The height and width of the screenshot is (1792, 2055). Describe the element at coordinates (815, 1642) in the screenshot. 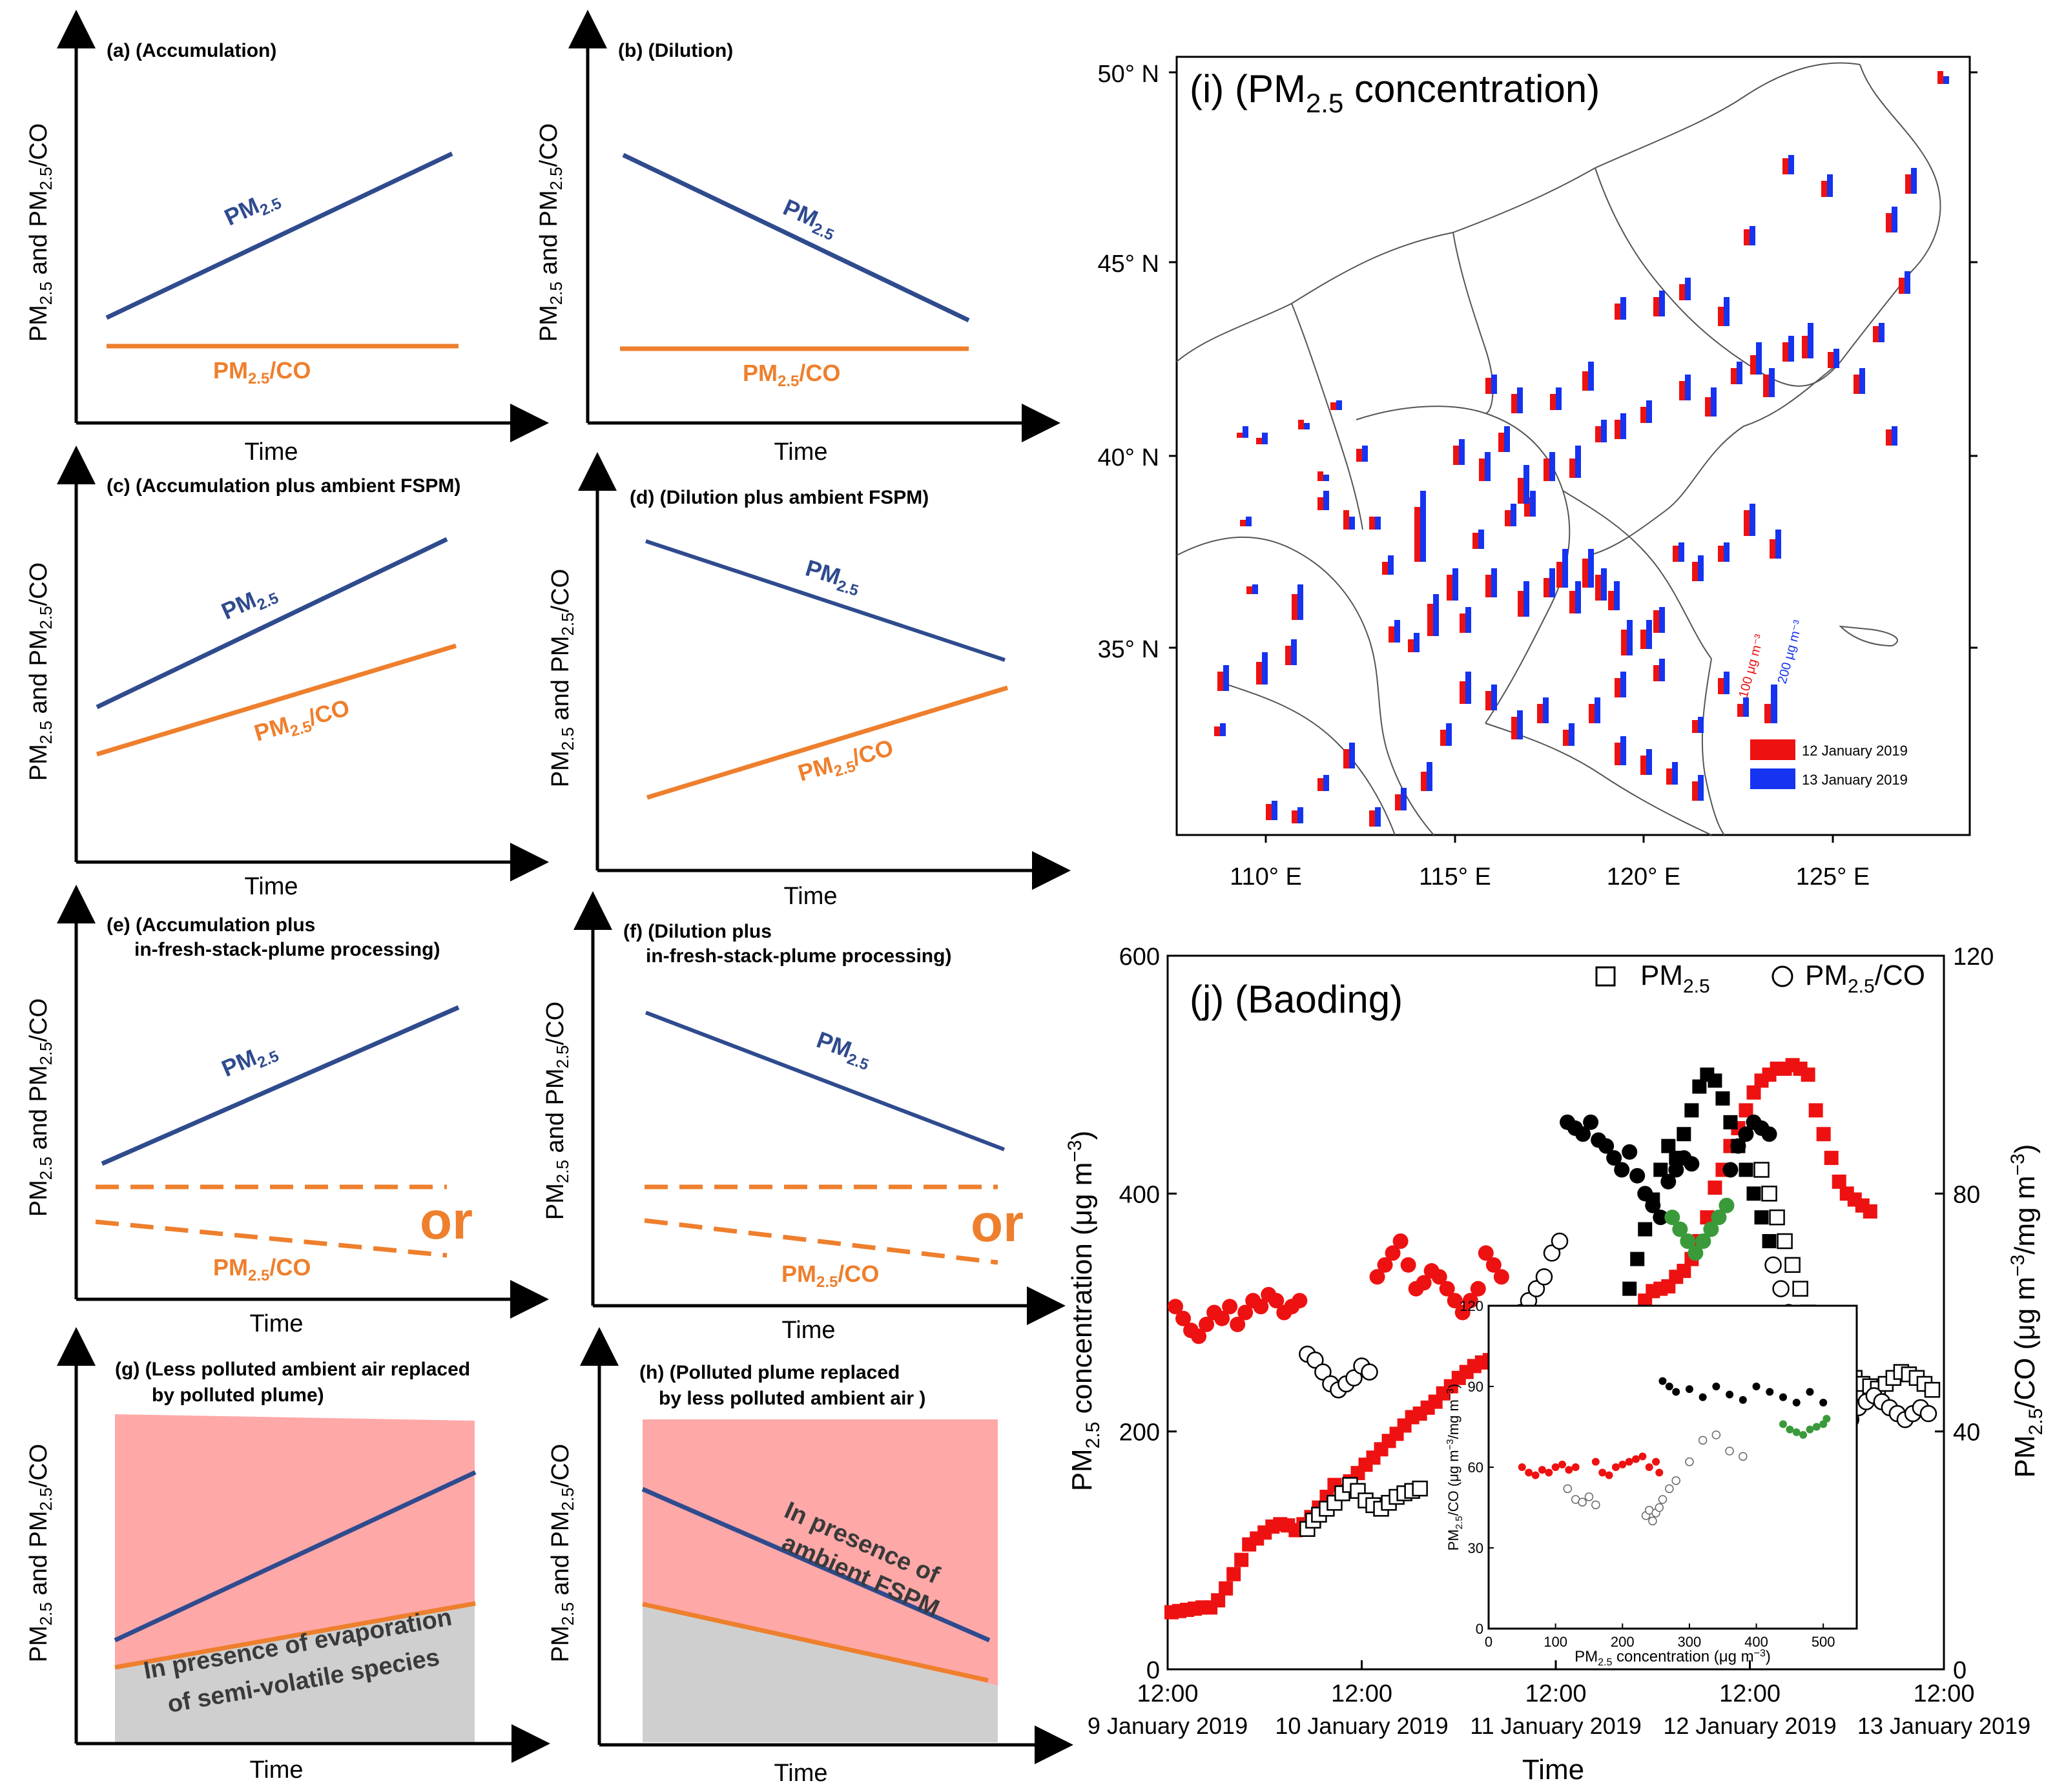

I see `ratio-line` at that location.